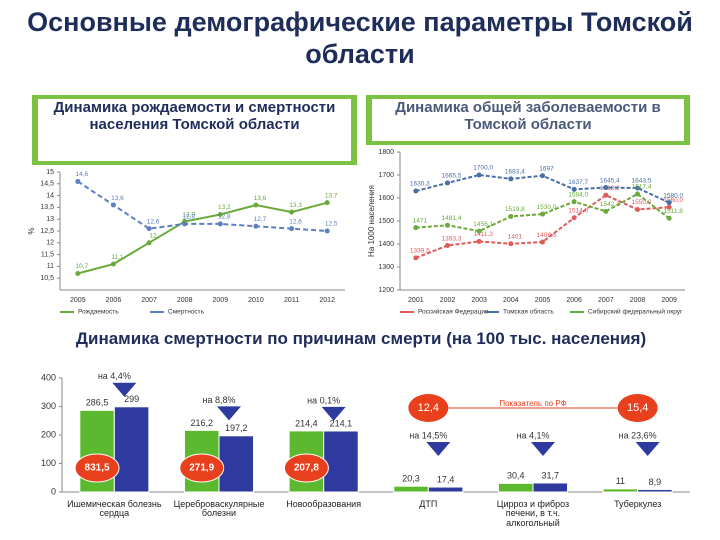  What do you see at coordinates (47, 207) in the screenshot?
I see `y-tick-label: 13,5` at bounding box center [47, 207].